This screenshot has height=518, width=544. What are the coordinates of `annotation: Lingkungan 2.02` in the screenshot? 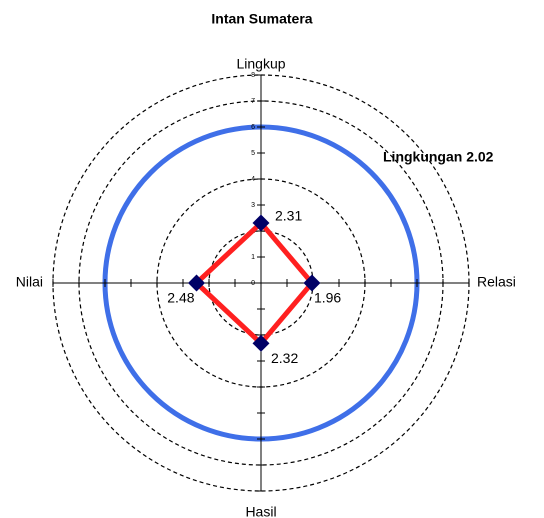 It's located at (438, 157).